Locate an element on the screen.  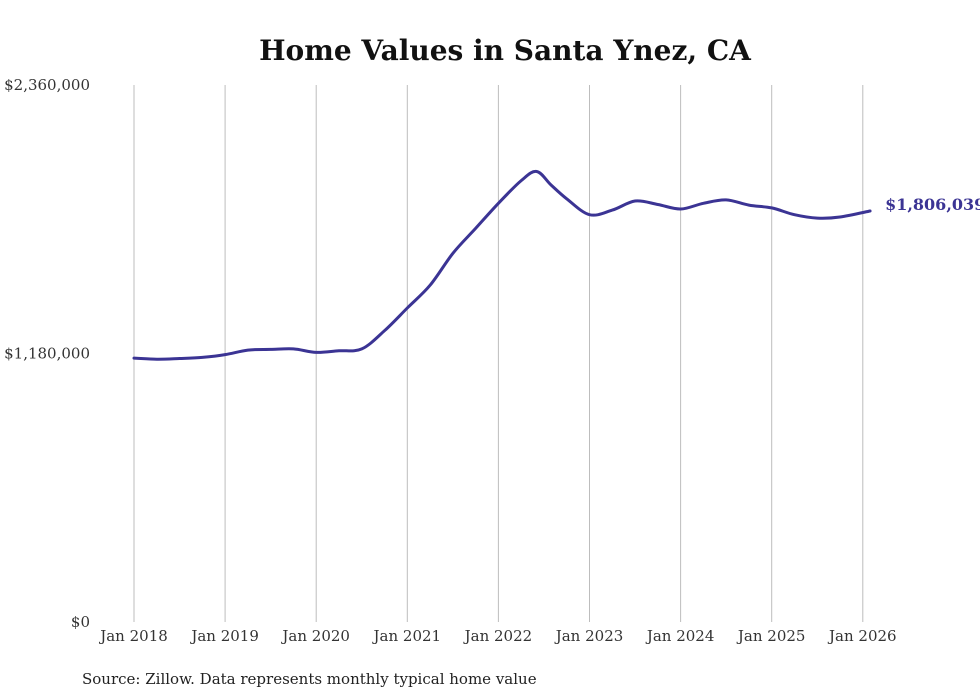
x-tick-label: Jan 2021 is located at coordinates (407, 636).